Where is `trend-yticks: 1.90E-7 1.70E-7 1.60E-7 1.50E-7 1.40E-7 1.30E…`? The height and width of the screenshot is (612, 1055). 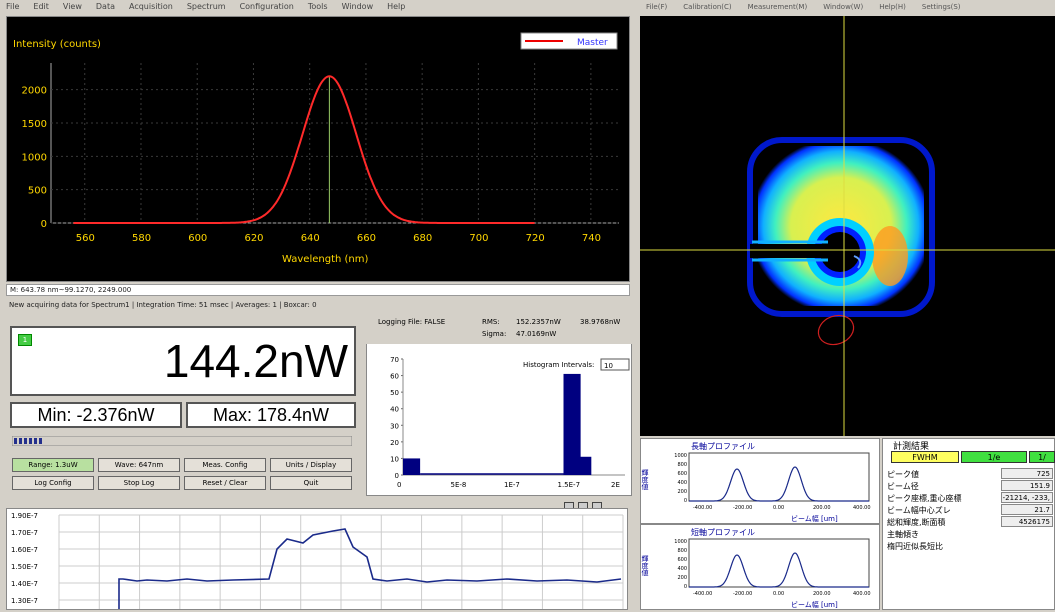
trend-yticks: 1.90E-7 1.70E-7 1.60E-7 1.50E-7 1.40E-7 1.30E… is located at coordinates (24, 558).